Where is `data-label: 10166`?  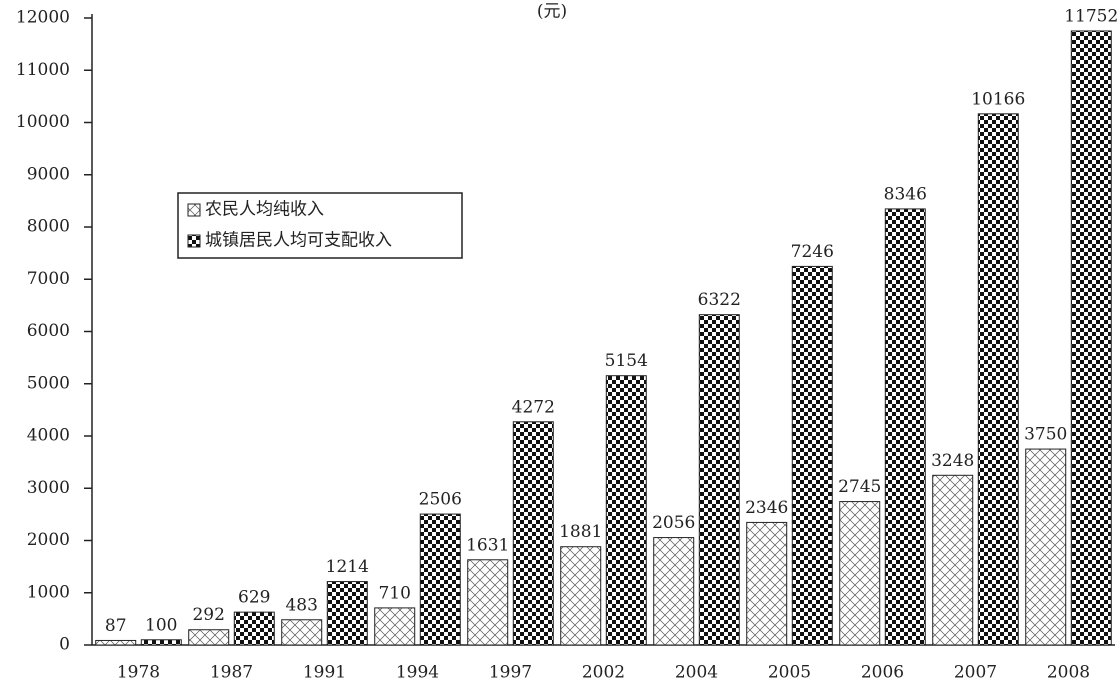 data-label: 10166 is located at coordinates (998, 99).